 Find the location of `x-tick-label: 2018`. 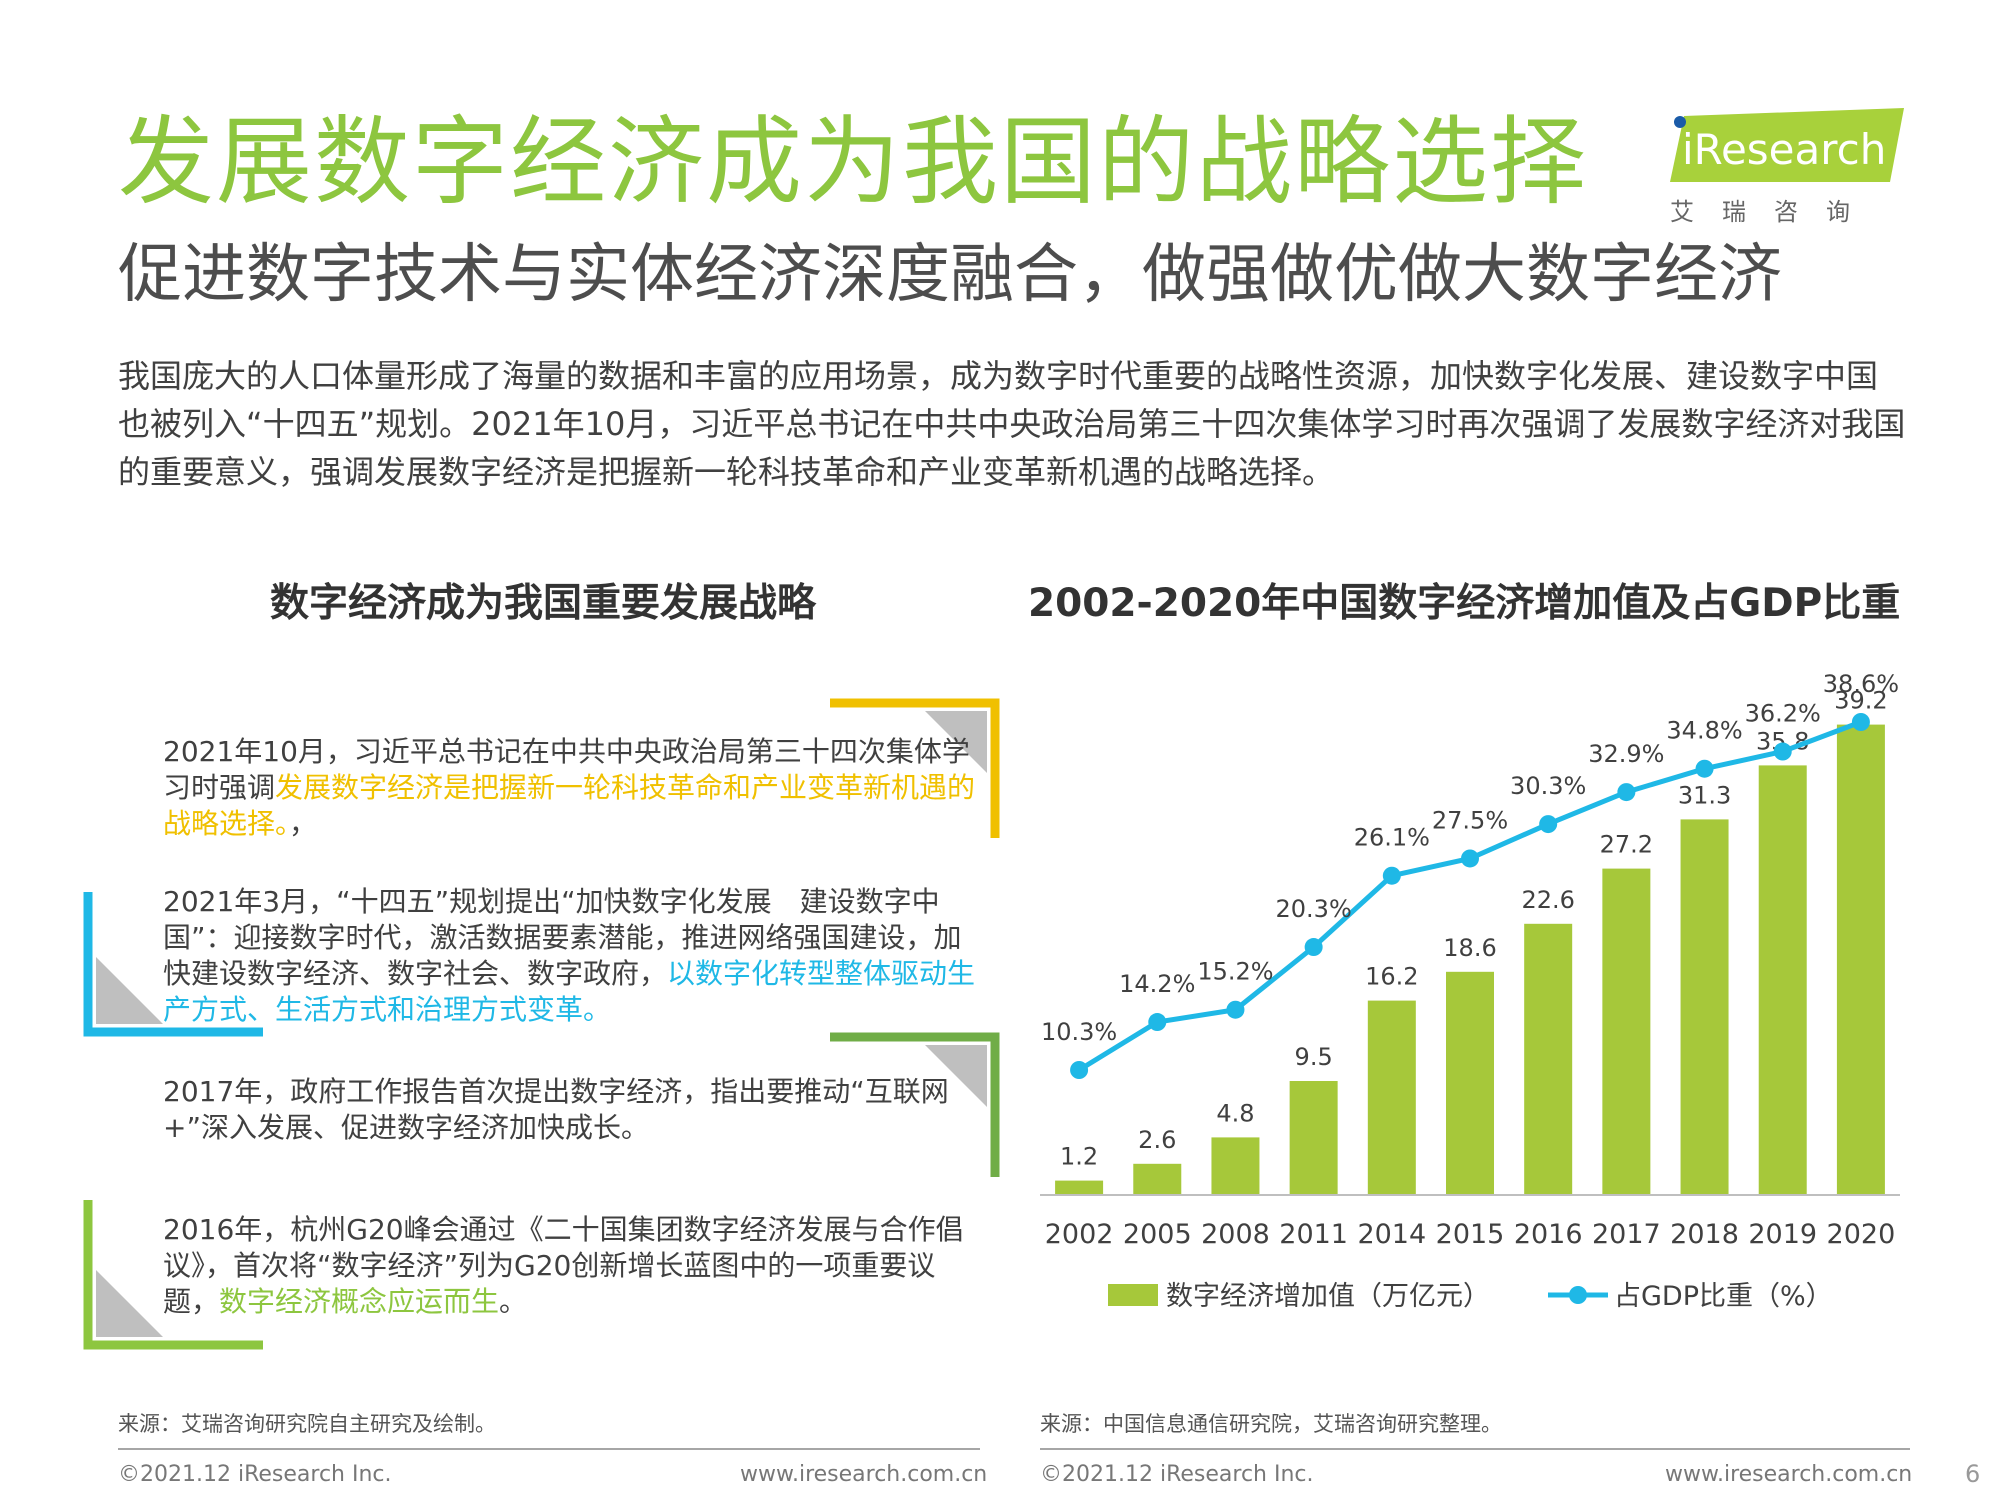

x-tick-label: 2018 is located at coordinates (1704, 1234).